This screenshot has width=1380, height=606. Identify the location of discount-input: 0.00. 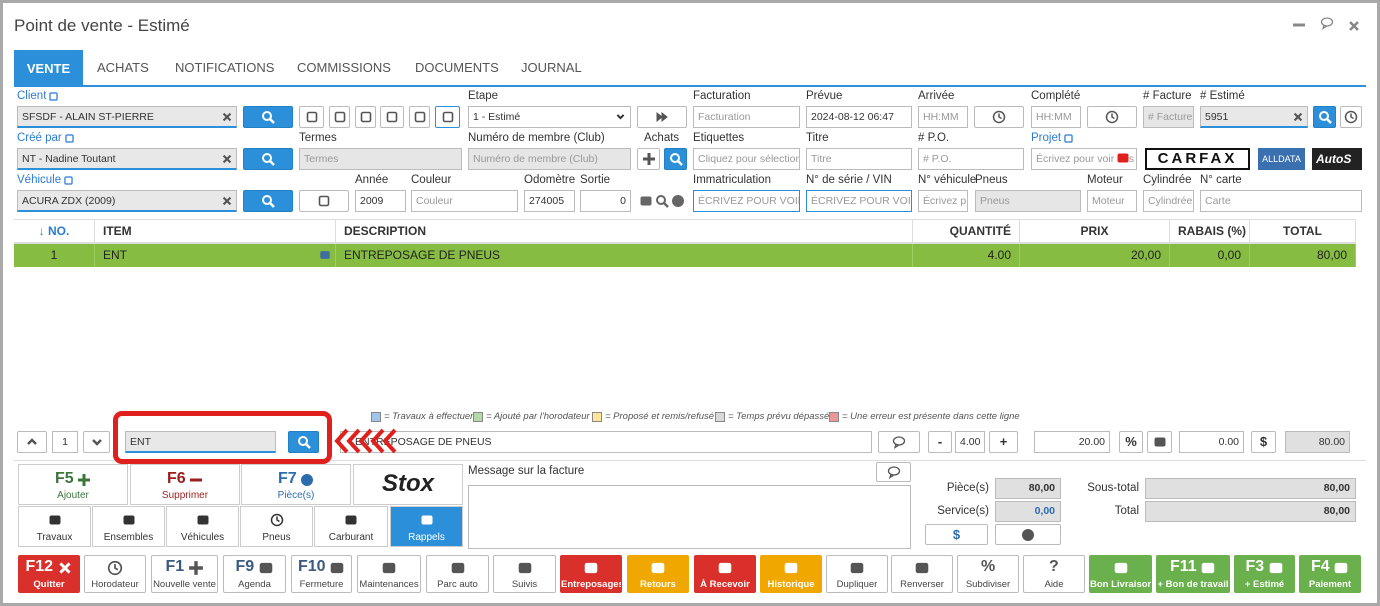
(1211, 442).